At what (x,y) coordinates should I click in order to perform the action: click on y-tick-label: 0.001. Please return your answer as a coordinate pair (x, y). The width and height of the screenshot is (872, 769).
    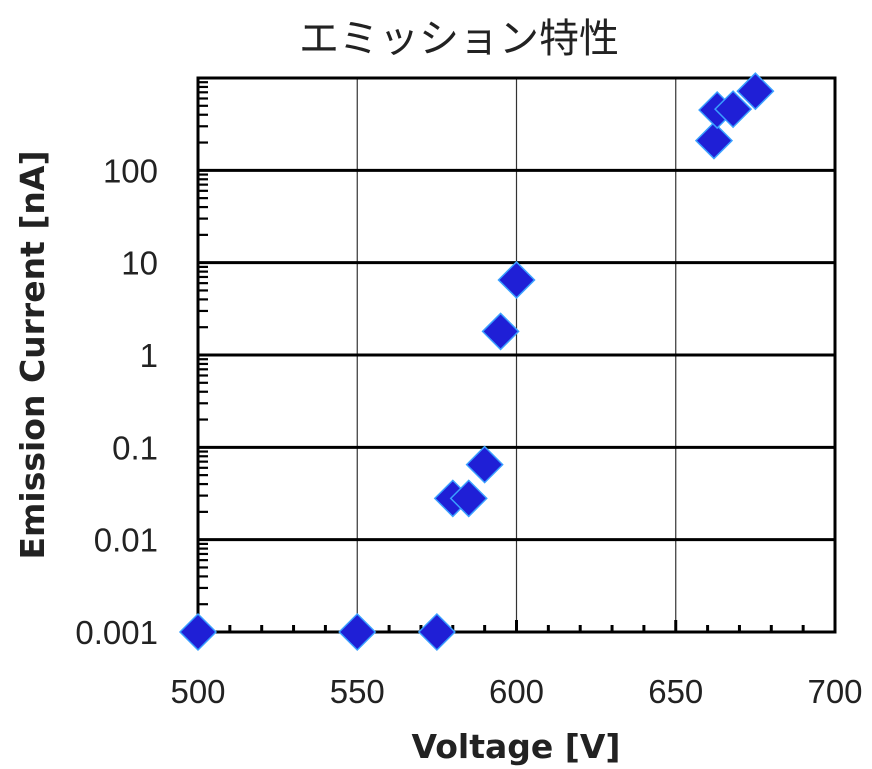
    Looking at the image, I should click on (116, 632).